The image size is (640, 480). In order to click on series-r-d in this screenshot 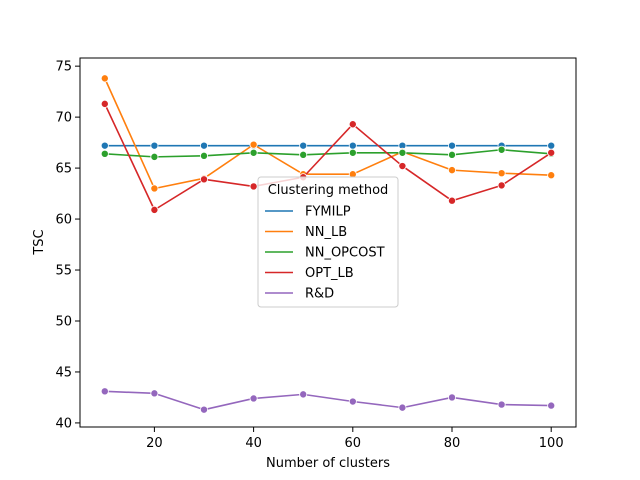, I will do `click(328, 400)`.